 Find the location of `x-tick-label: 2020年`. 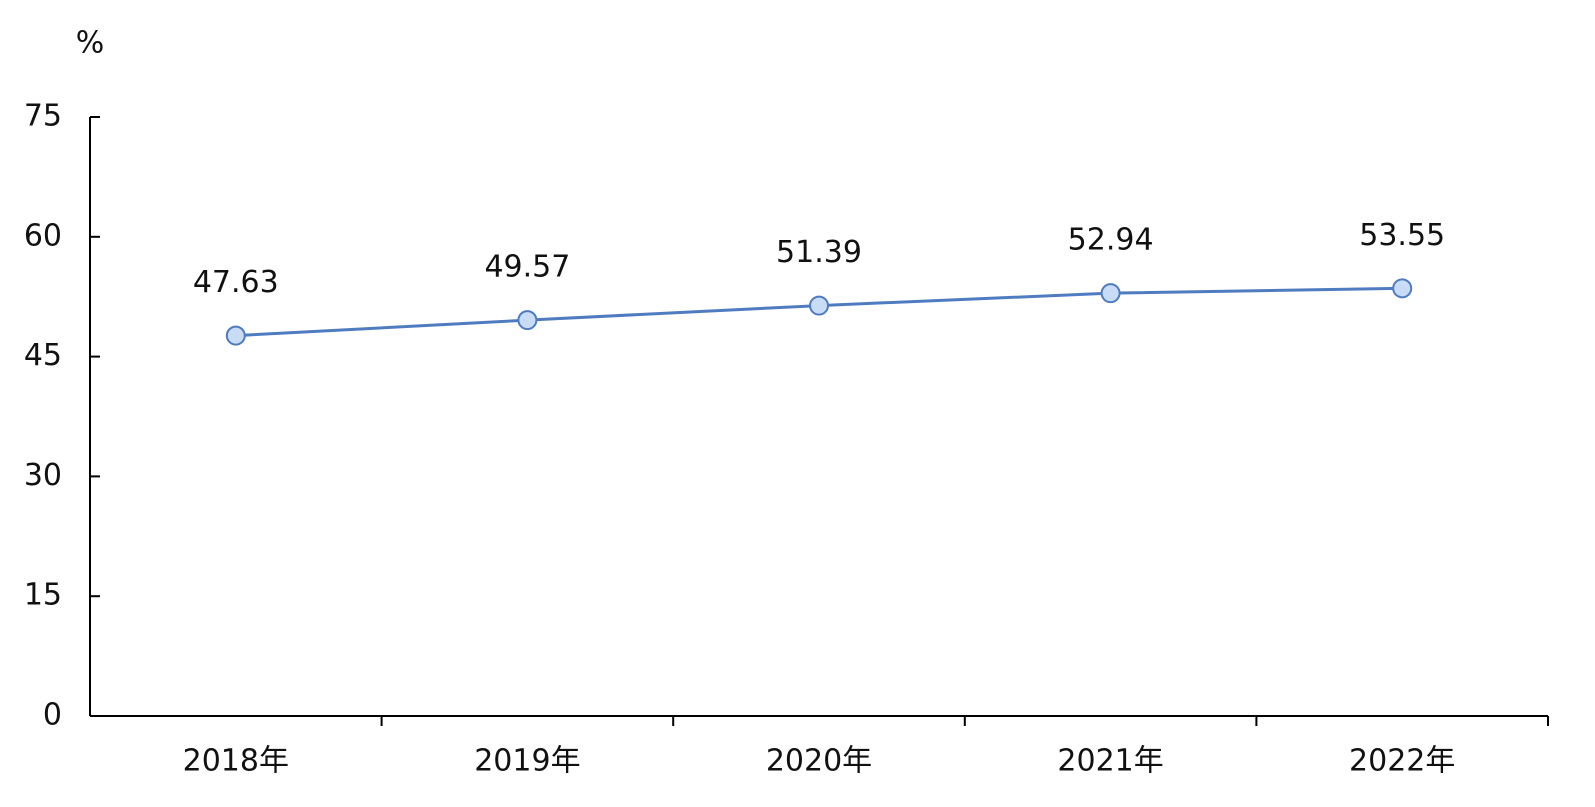

x-tick-label: 2020年 is located at coordinates (819, 761).